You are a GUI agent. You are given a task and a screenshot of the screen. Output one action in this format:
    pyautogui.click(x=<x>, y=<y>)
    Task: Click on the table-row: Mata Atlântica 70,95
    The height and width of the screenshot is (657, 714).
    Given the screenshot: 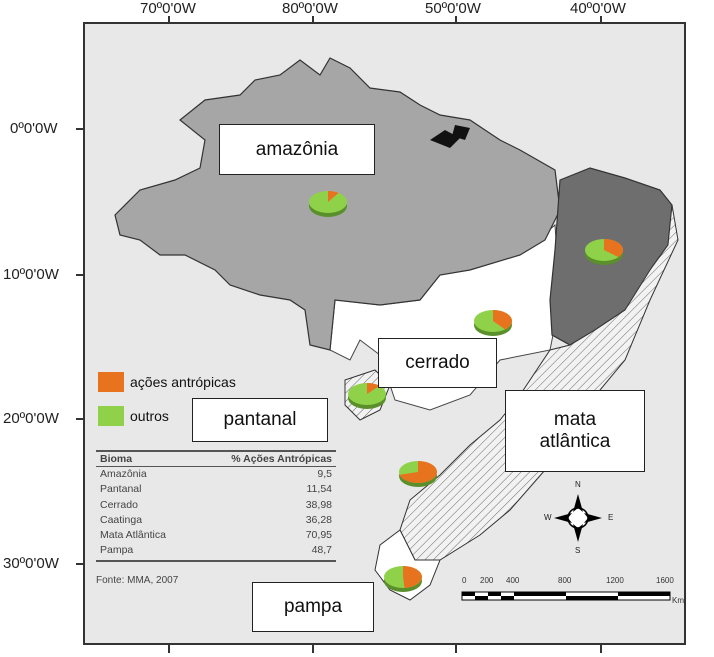 What is the action you would take?
    pyautogui.click(x=216, y=535)
    